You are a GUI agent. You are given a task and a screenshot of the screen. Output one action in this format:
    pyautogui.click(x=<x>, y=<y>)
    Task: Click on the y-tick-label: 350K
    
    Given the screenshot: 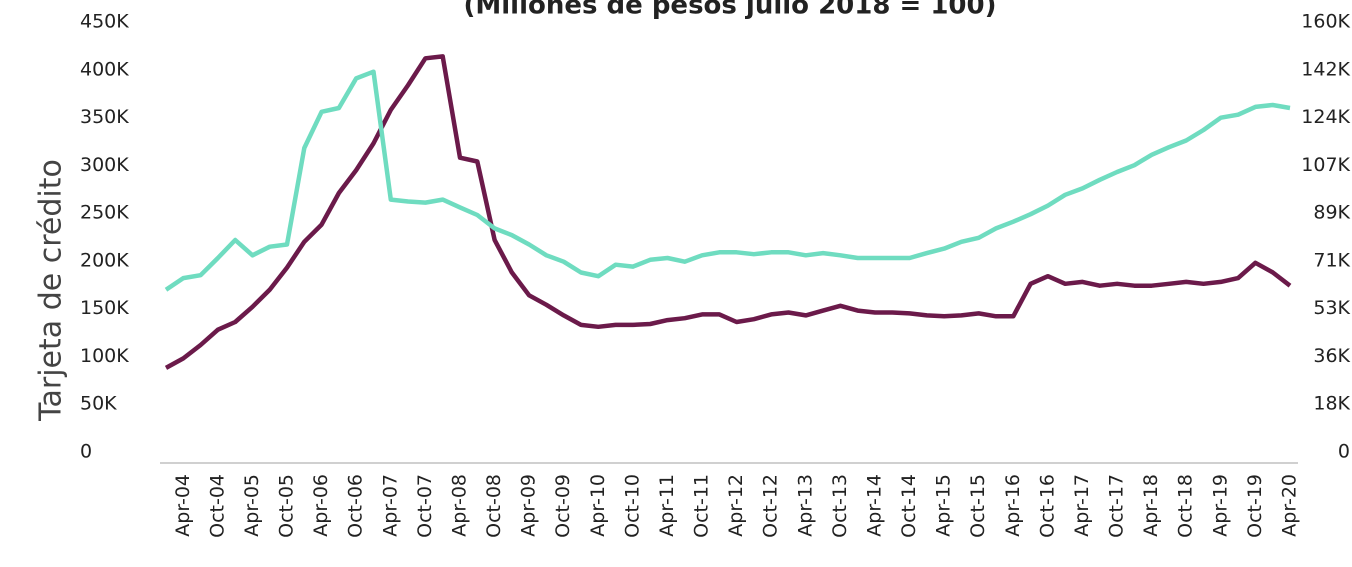 What is the action you would take?
    pyautogui.click(x=104, y=117)
    